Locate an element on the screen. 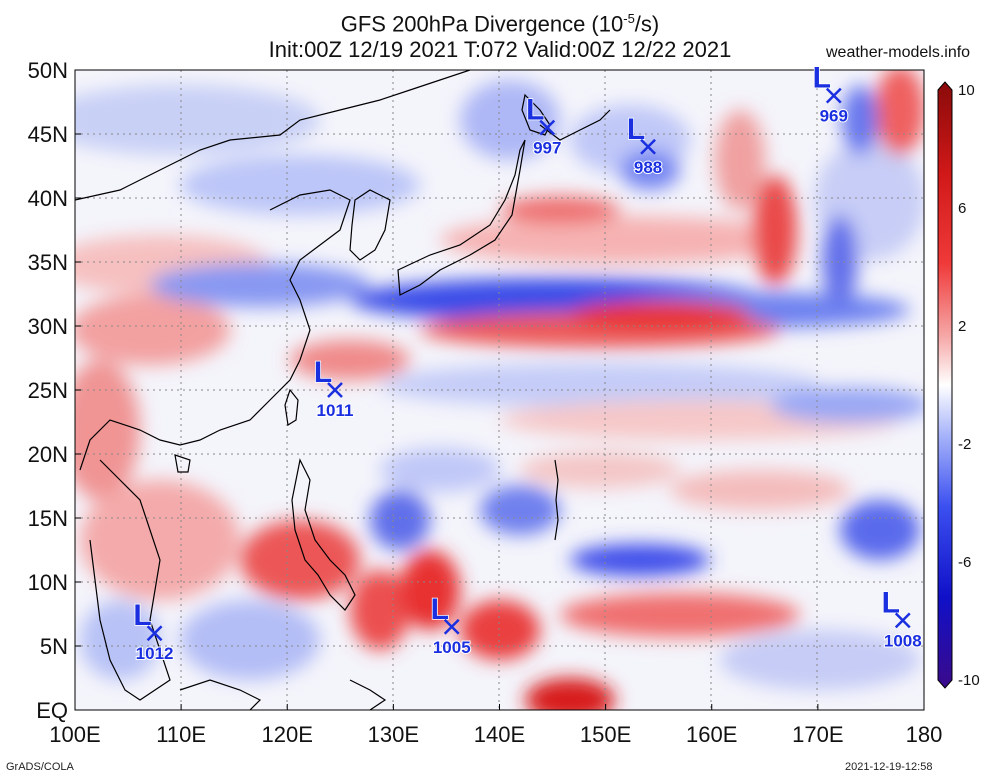 The image size is (1000, 779). low-pressure: 1011 is located at coordinates (335, 410).